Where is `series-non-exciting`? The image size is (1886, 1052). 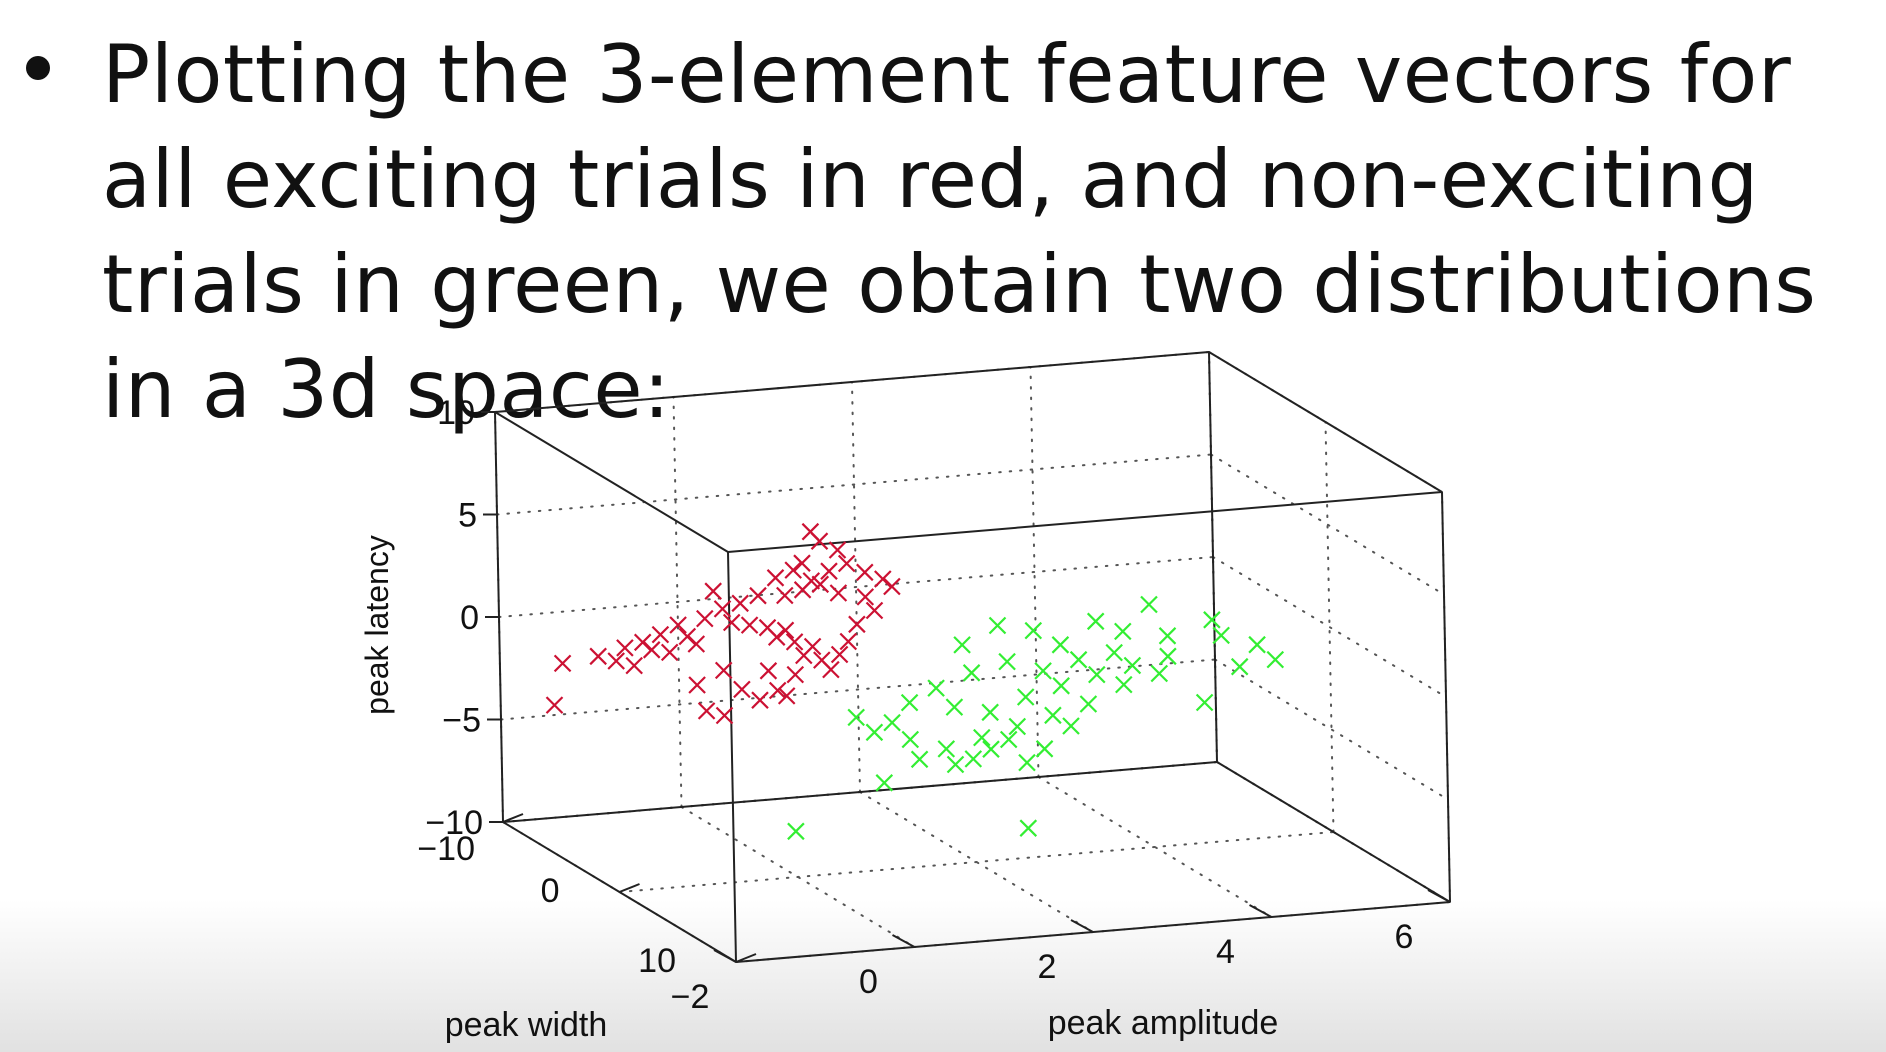 series-non-exciting is located at coordinates (1036, 718).